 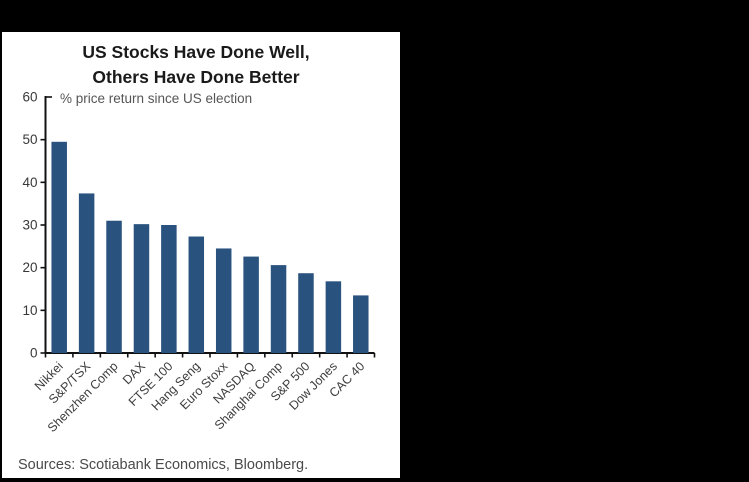 What do you see at coordinates (86, 273) in the screenshot?
I see `bar-s-p-tsx` at bounding box center [86, 273].